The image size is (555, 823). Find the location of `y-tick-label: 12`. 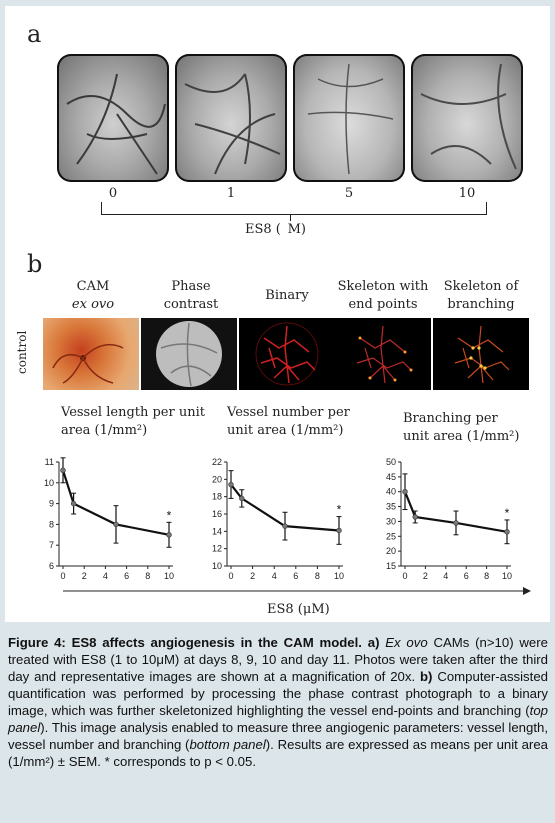

y-tick-label: 12 is located at coordinates (217, 549).